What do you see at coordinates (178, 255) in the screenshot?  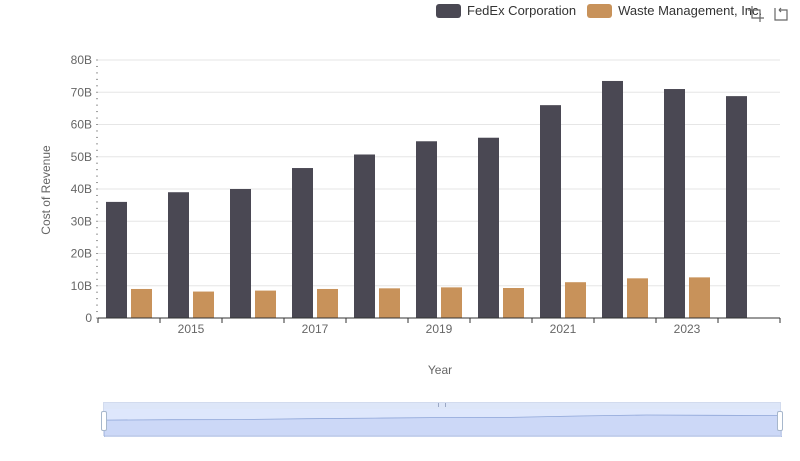 I see `bar-fedex-2015` at bounding box center [178, 255].